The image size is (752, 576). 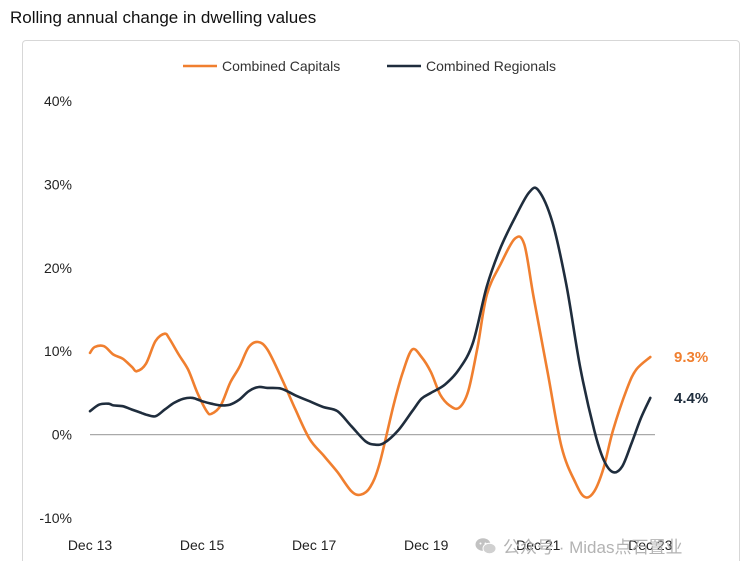 I want to click on end-label-combined-regionals: 4.4%, so click(x=691, y=398).